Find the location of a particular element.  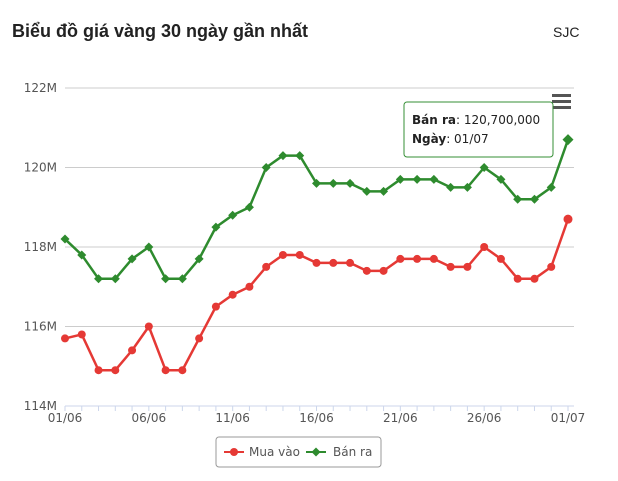

svg-text: Bán ra: 120,700,000 is located at coordinates (476, 120).